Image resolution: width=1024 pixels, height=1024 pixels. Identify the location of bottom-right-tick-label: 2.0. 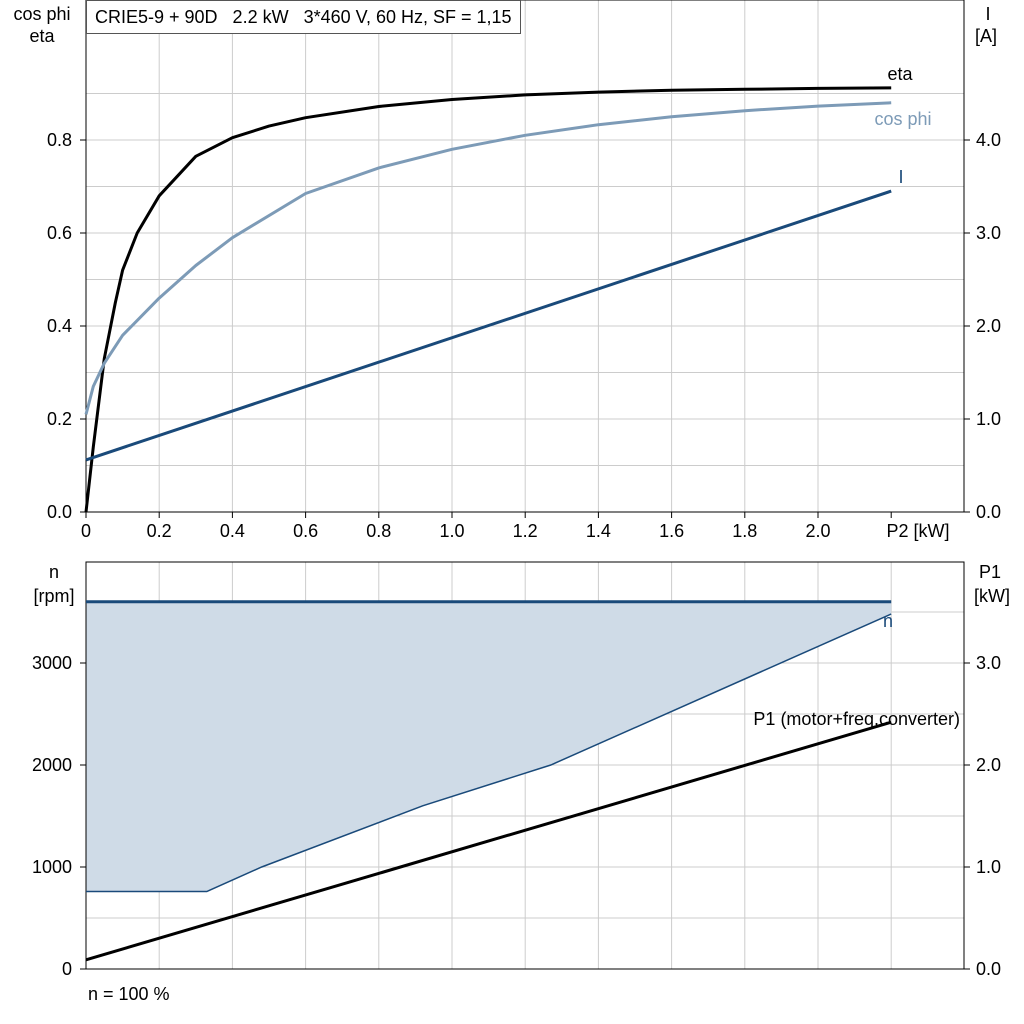
(988, 765).